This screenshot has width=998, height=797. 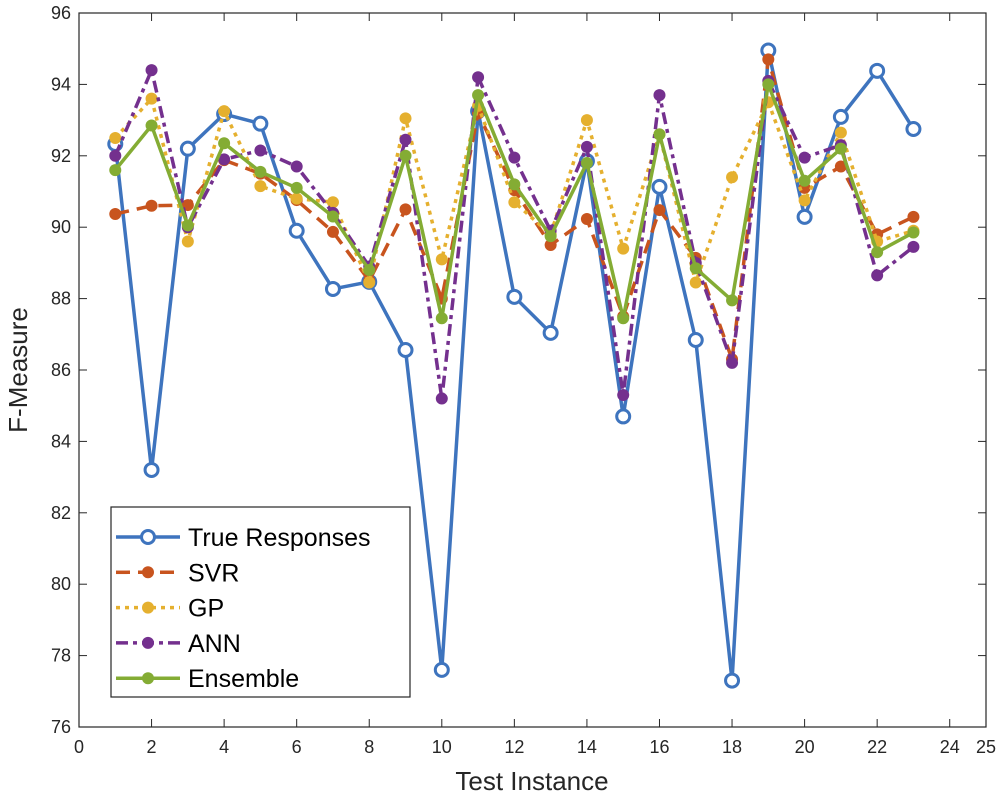 I want to click on y-tick-label: 78, so click(x=61, y=656).